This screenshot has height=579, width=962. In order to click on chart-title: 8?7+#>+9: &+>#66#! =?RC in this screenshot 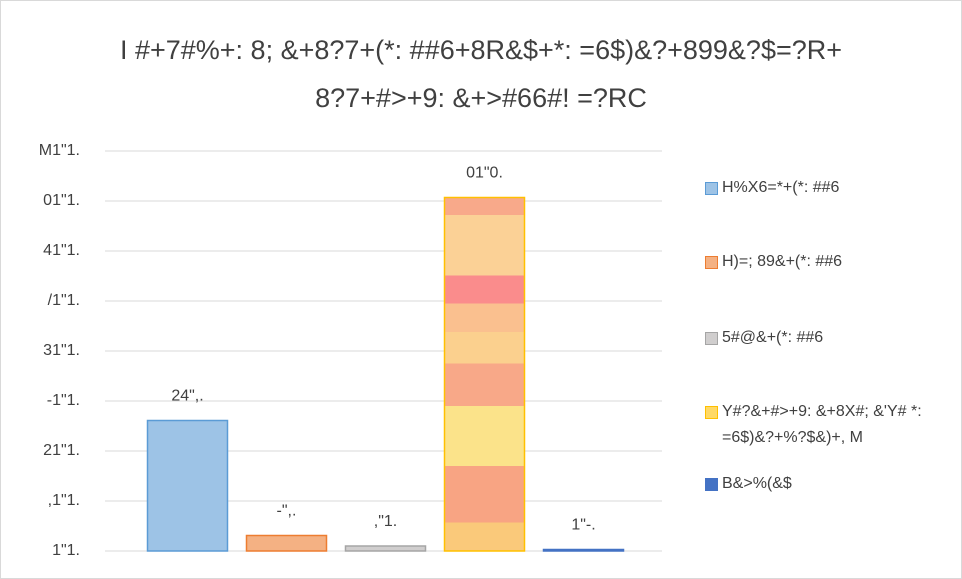, I will do `click(481, 98)`.